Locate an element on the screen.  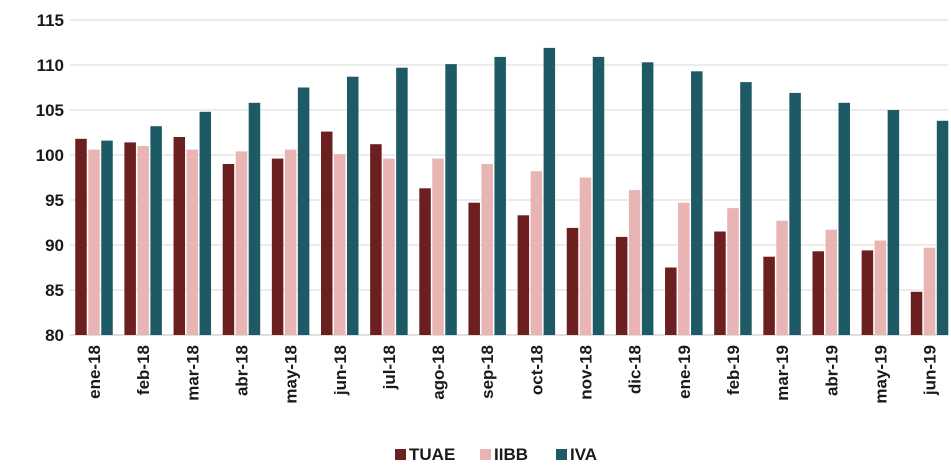
x-tick-label: mar-18 is located at coordinates (192, 373).